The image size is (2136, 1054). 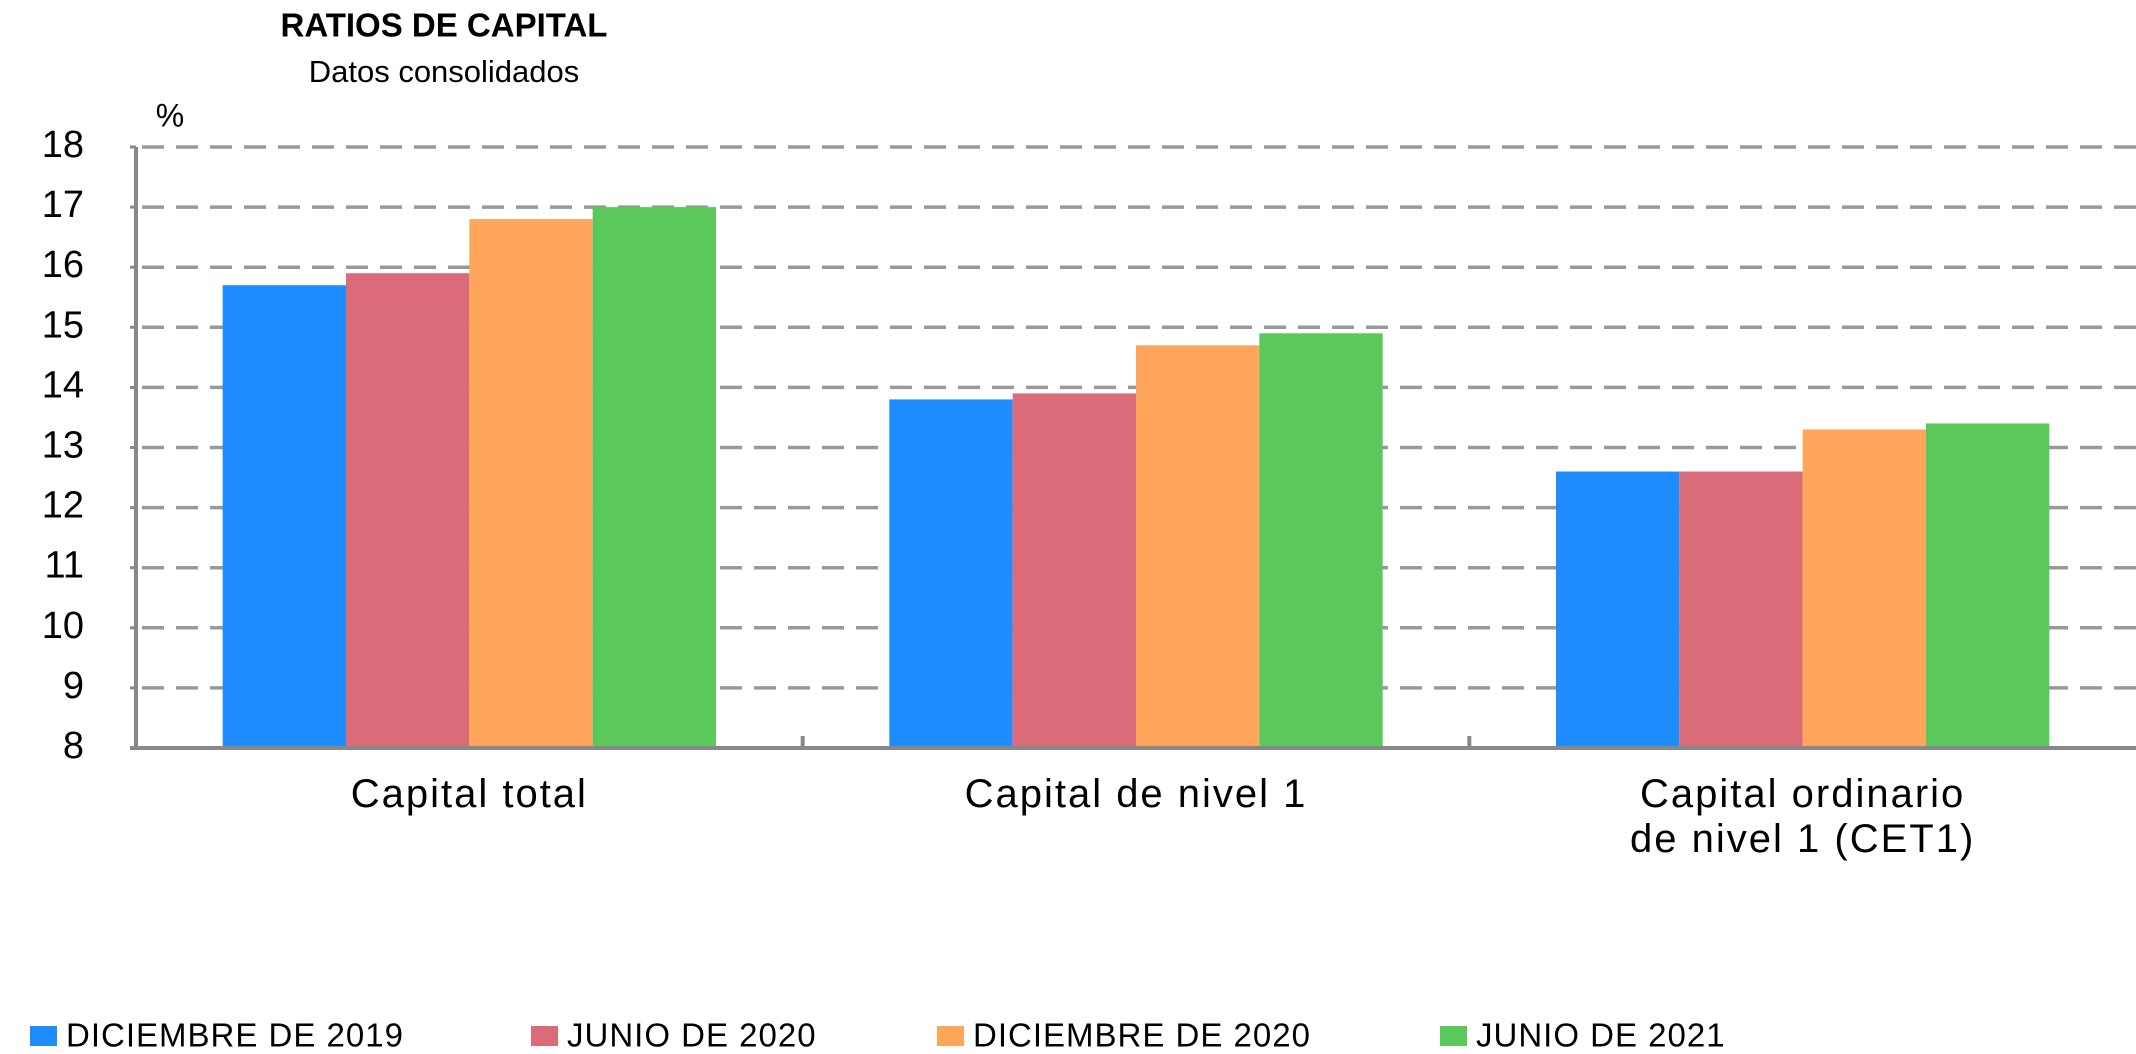 I want to click on y-tick-label: 16, so click(x=63, y=265).